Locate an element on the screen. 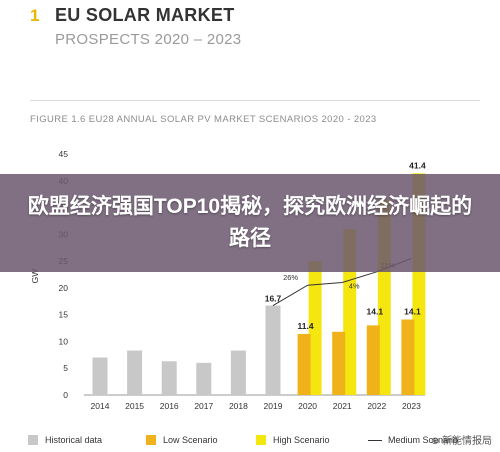 This screenshot has height=452, width=500. growth-label: 4% is located at coordinates (354, 286).